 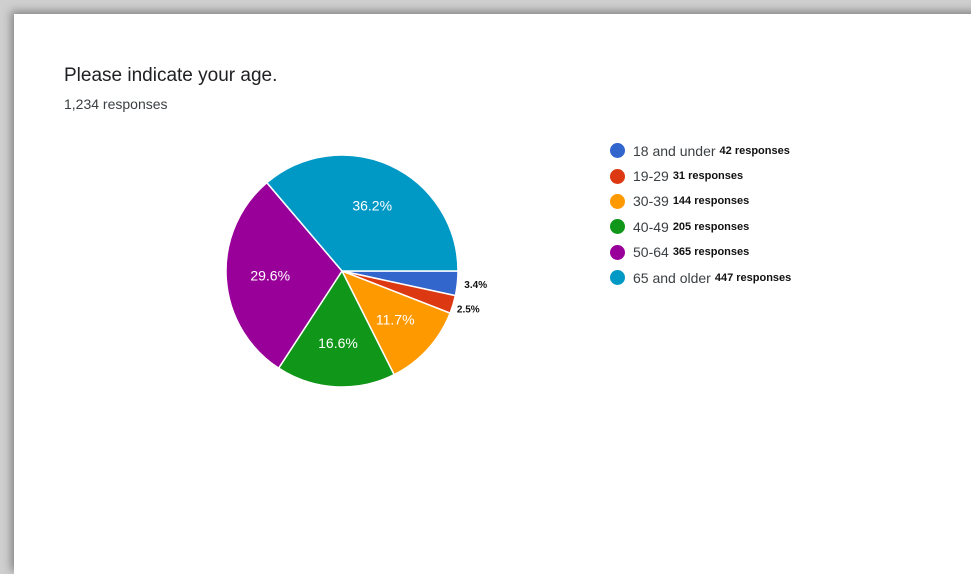 What do you see at coordinates (674, 150) in the screenshot?
I see `legend-label: 18 and under` at bounding box center [674, 150].